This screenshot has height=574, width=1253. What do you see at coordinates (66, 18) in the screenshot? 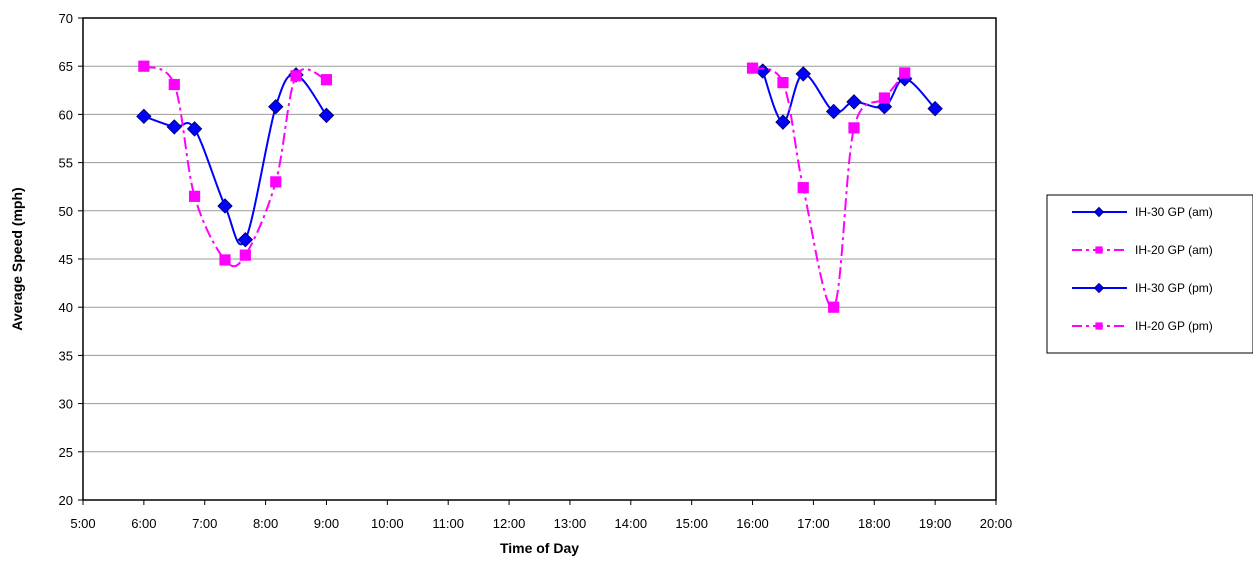
I see `y-tick-label: 70` at bounding box center [66, 18].